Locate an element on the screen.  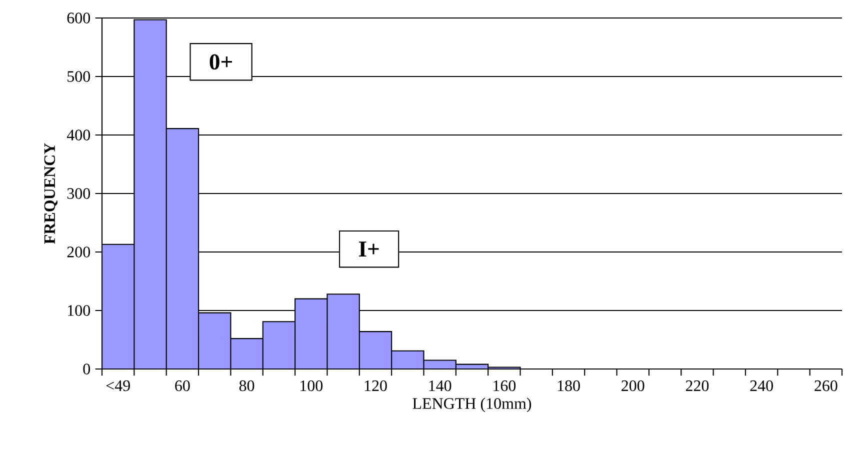
x-tick-label: <49 is located at coordinates (118, 386).